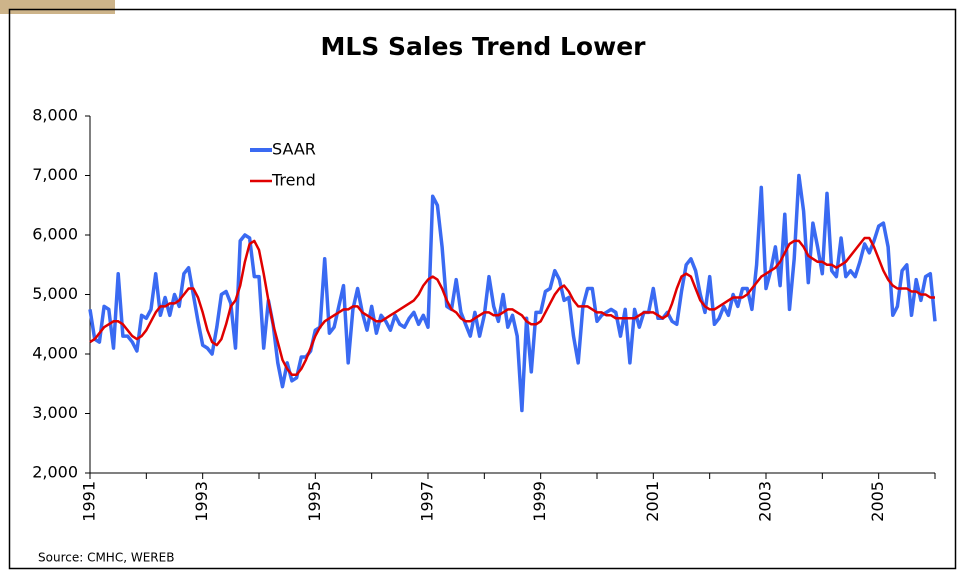 Image resolution: width=965 pixels, height=574 pixels. I want to click on x-tick-label: 1997, so click(427, 501).